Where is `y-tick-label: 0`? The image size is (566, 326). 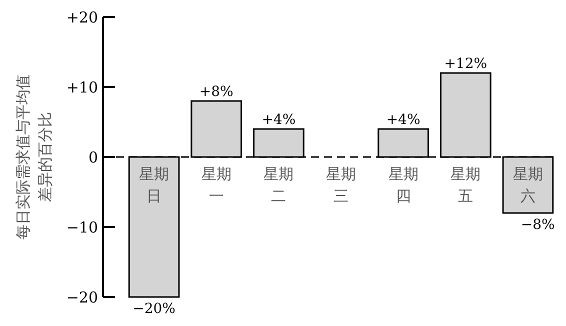
y-tick-label: 0 is located at coordinates (93, 157).